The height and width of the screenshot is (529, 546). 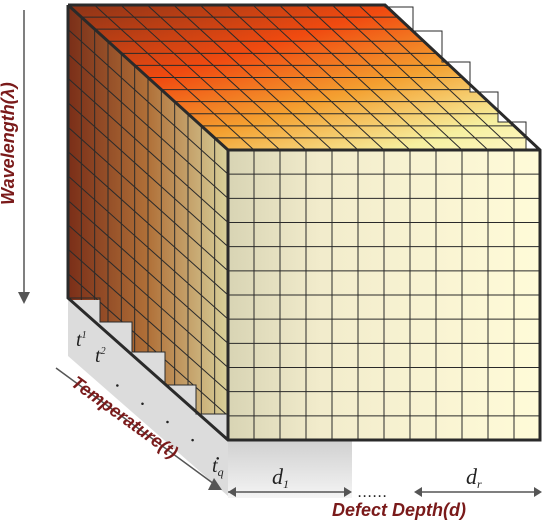 I want to click on depth-dr-left-arrow-icon, so click(x=418, y=492).